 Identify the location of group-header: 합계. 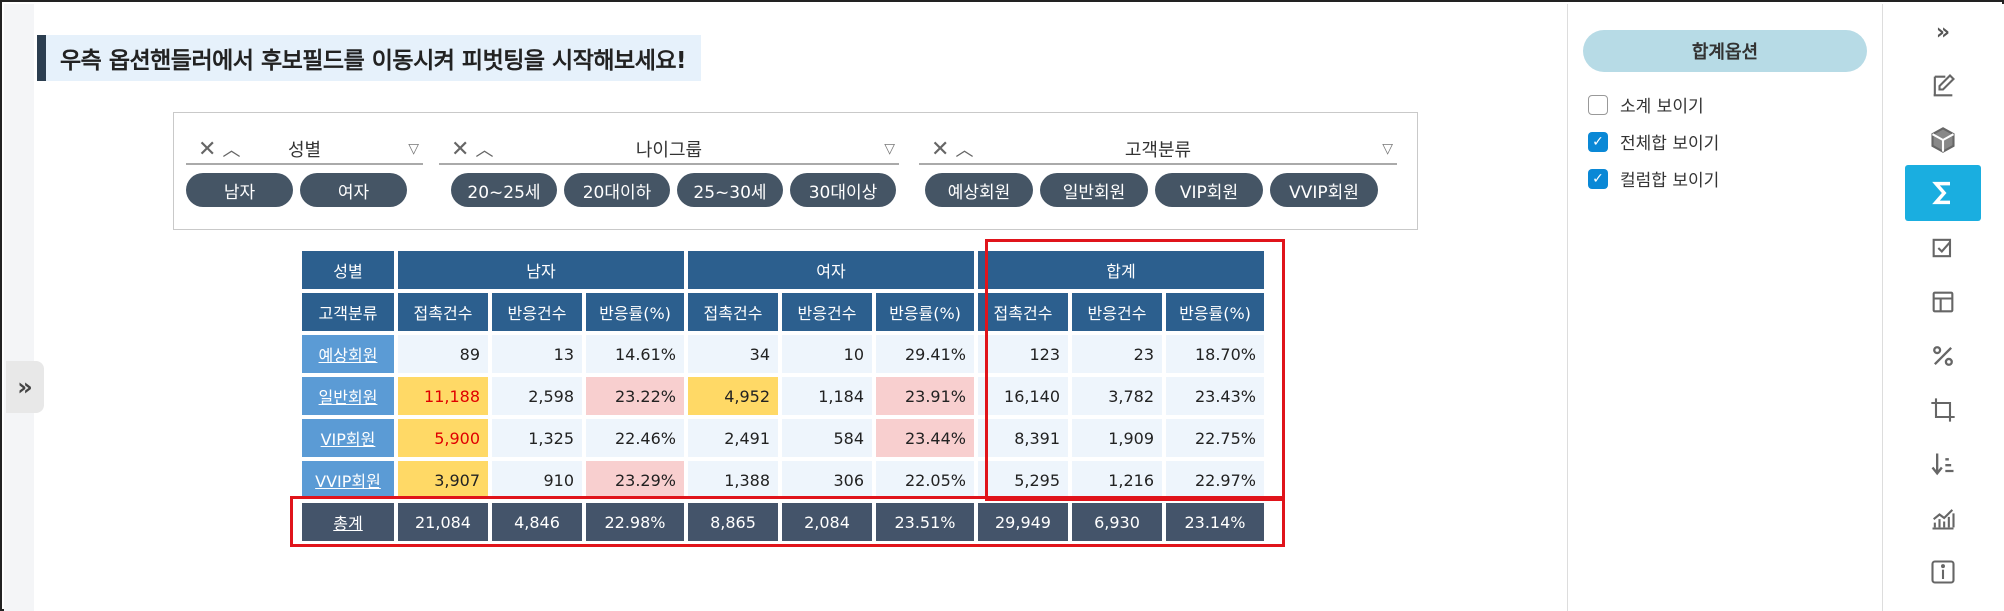
(1121, 270).